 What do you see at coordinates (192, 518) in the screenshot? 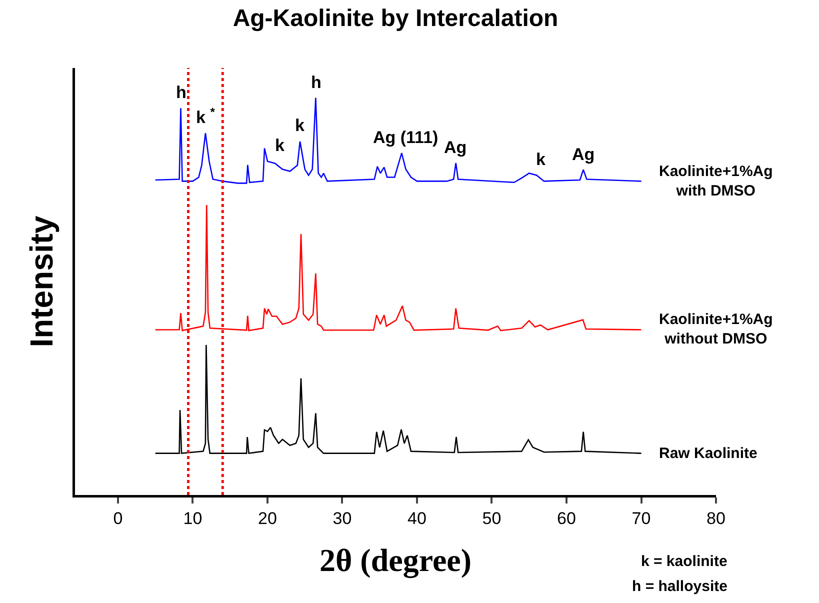
I see `x-tick-label: 10` at bounding box center [192, 518].